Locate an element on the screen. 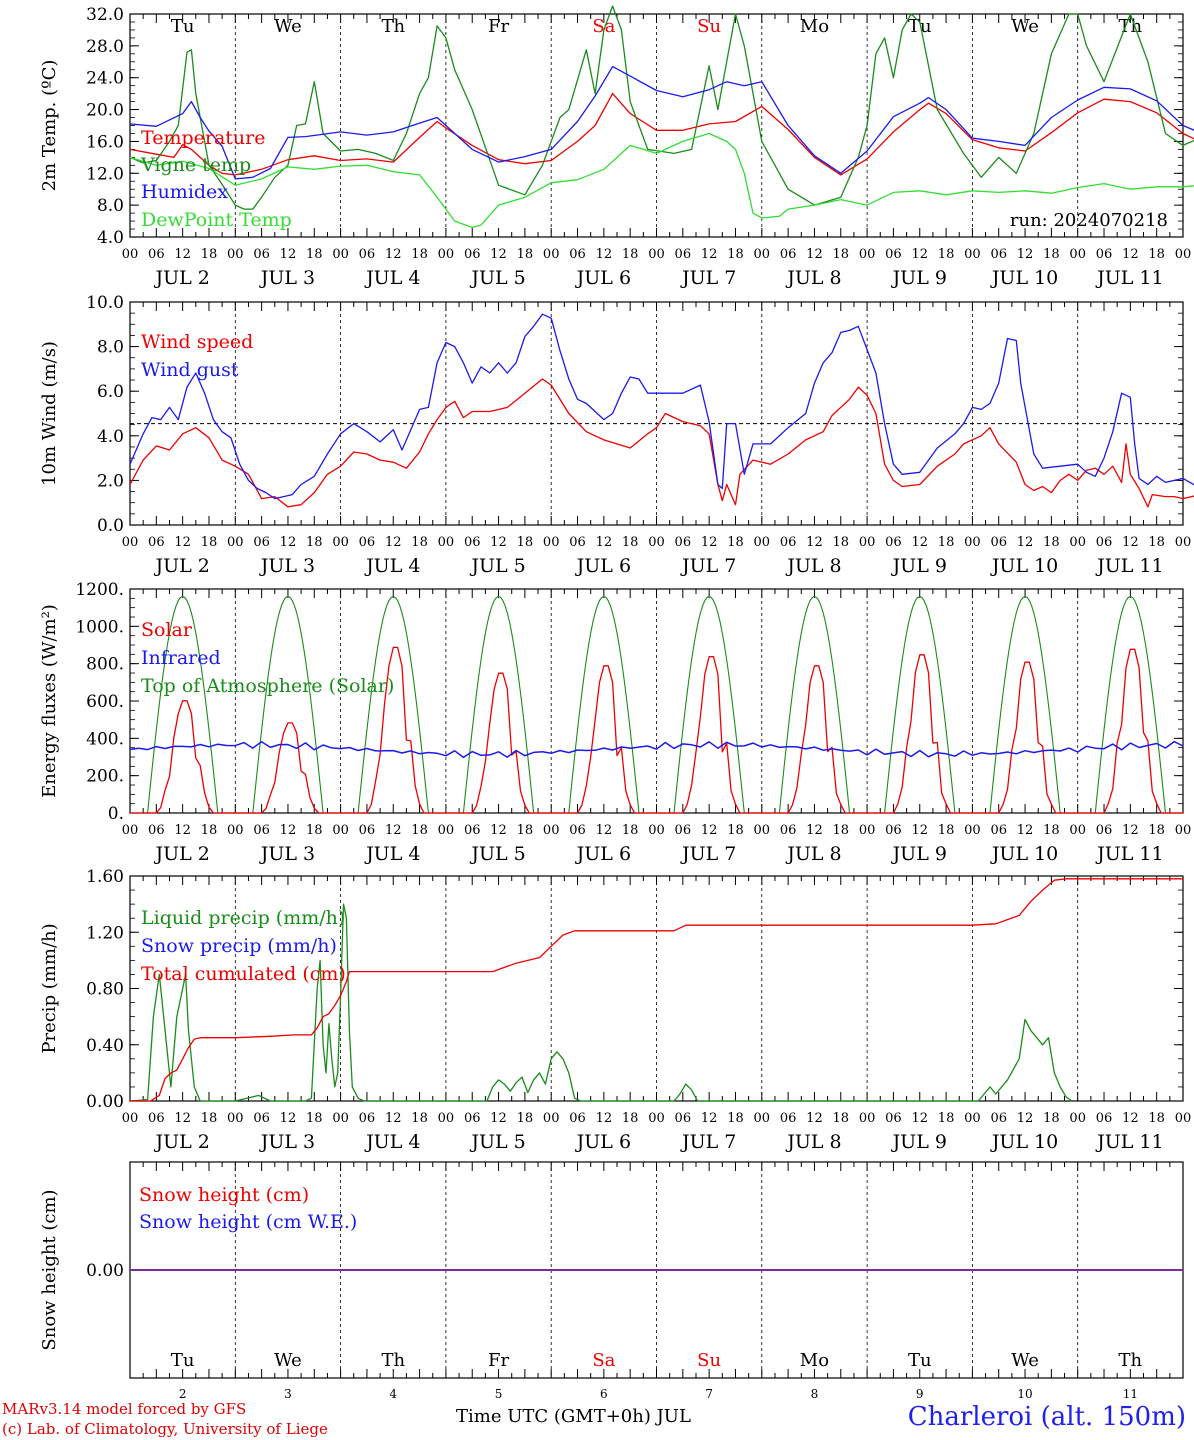  y-tick-label: 10.0 is located at coordinates (105, 303).